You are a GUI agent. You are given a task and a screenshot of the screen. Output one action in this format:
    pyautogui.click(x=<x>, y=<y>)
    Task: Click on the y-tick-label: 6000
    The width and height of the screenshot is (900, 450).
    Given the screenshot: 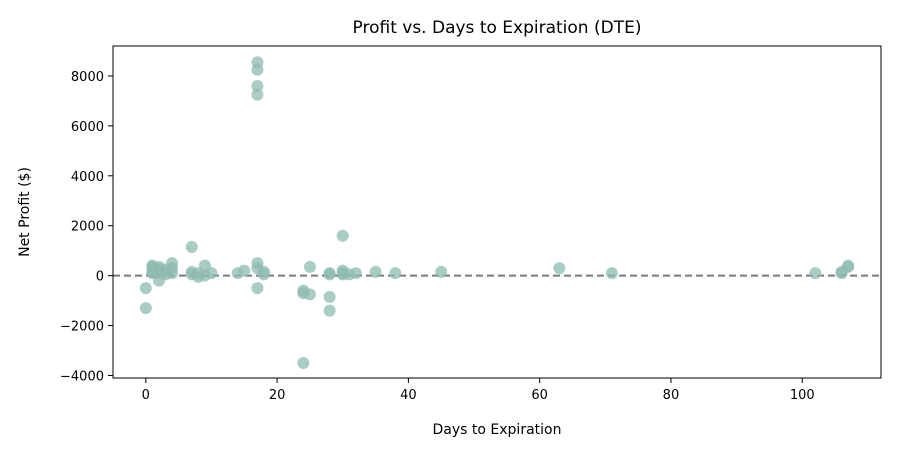 What is the action you would take?
    pyautogui.click(x=87, y=127)
    